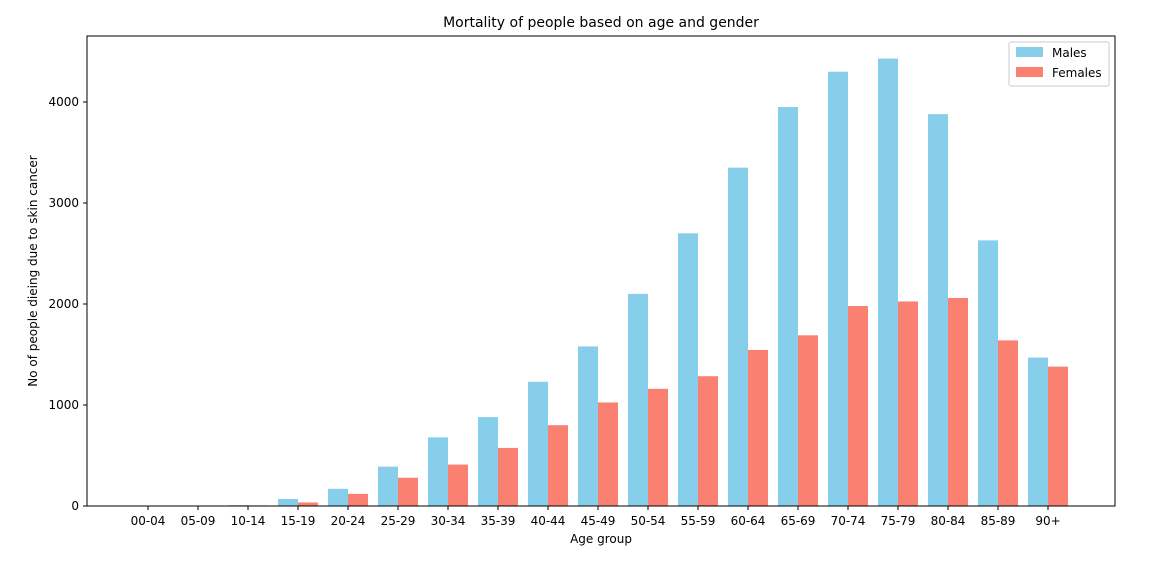 The height and width of the screenshot is (572, 1152). I want to click on x-tick-label: 30-34, so click(448, 521).